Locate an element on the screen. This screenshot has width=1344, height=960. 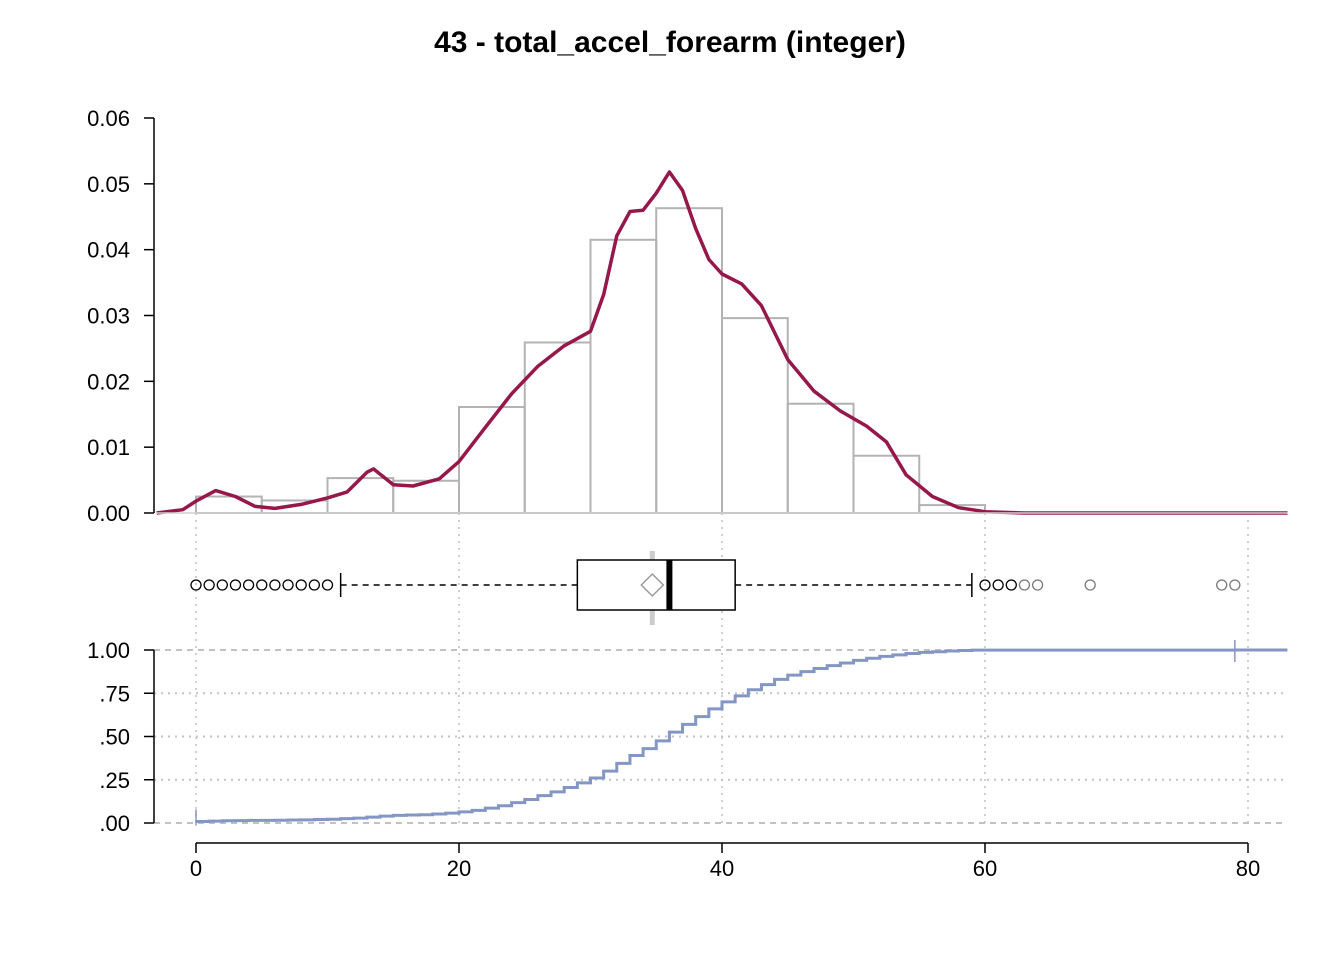
hist-y-tick-label-2: 0.02 is located at coordinates (108, 381).